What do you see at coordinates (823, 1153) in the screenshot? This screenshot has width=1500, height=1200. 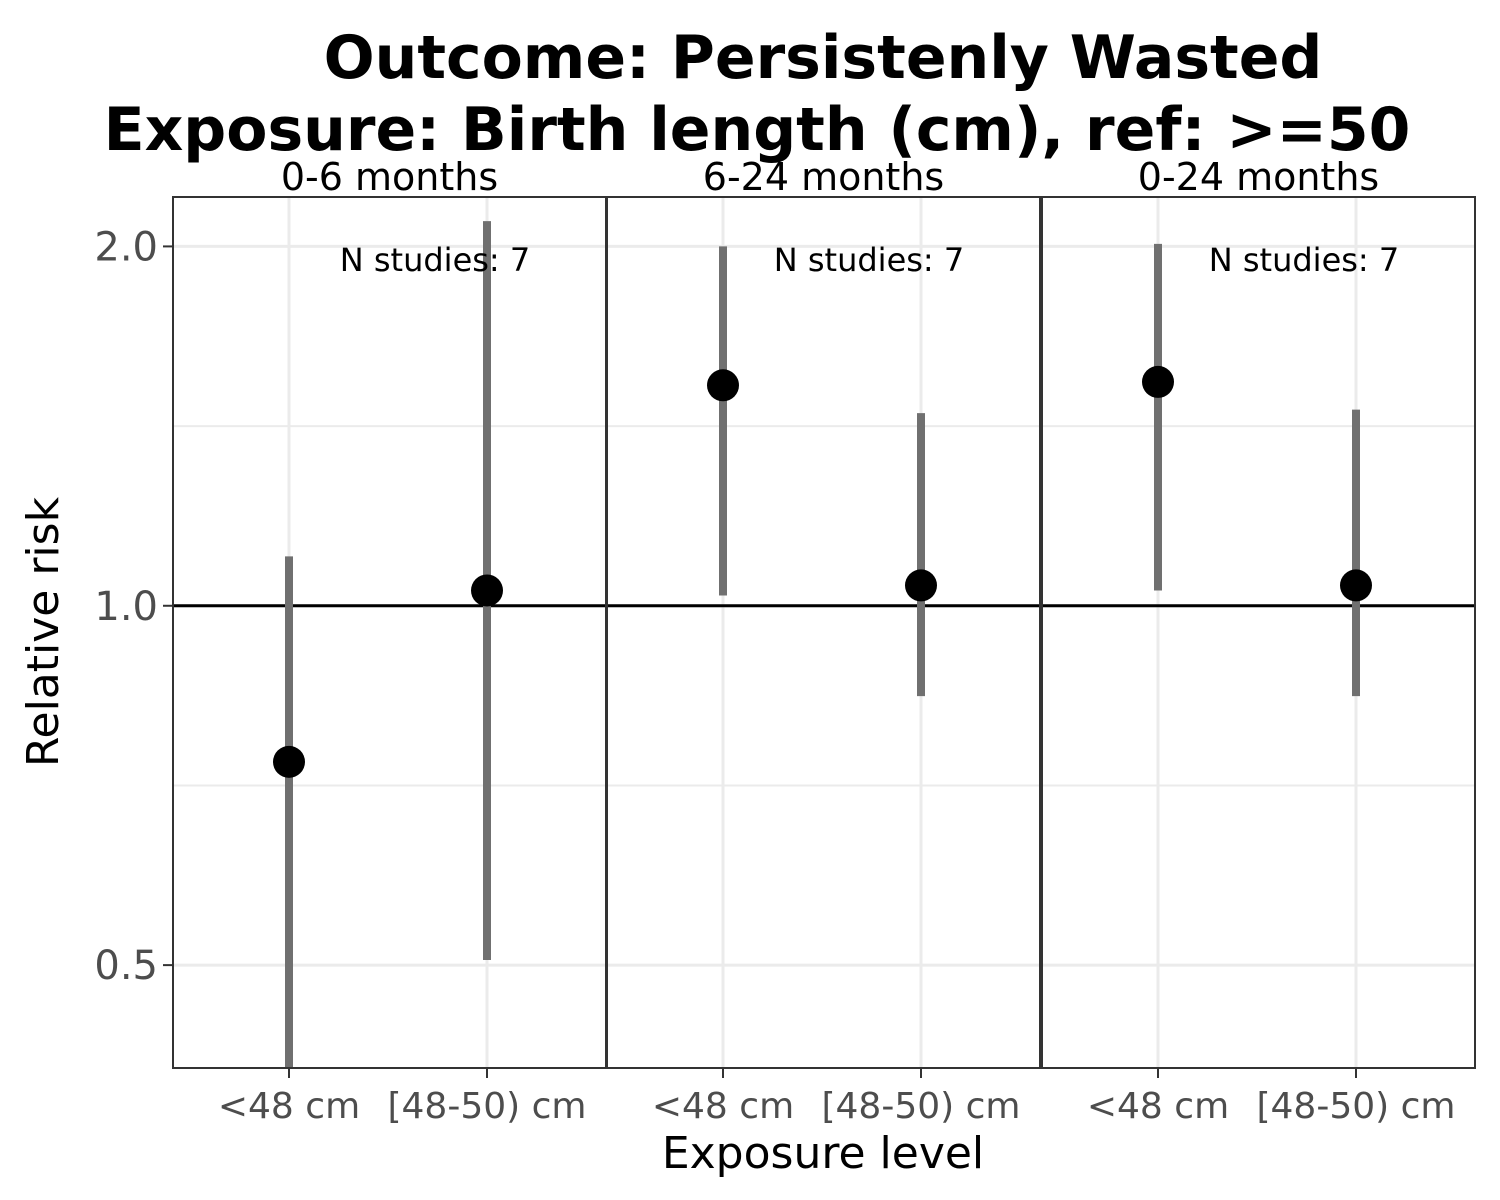 I see `x-axis-title: Exposure level` at bounding box center [823, 1153].